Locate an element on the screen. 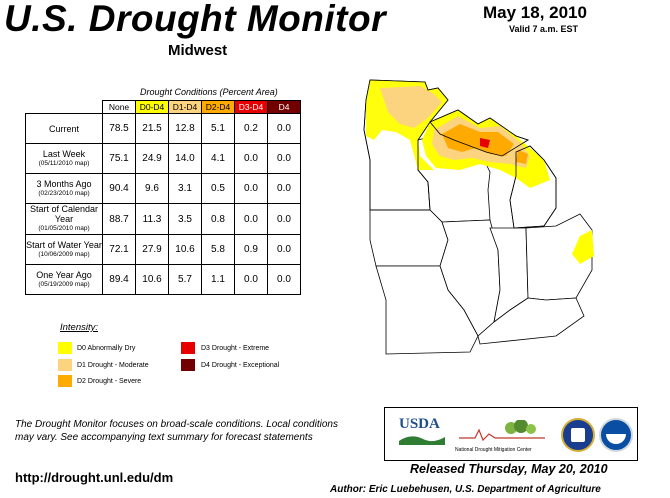 The width and height of the screenshot is (670, 498). row-label-date: (10/06/2009 map) is located at coordinates (64, 254).